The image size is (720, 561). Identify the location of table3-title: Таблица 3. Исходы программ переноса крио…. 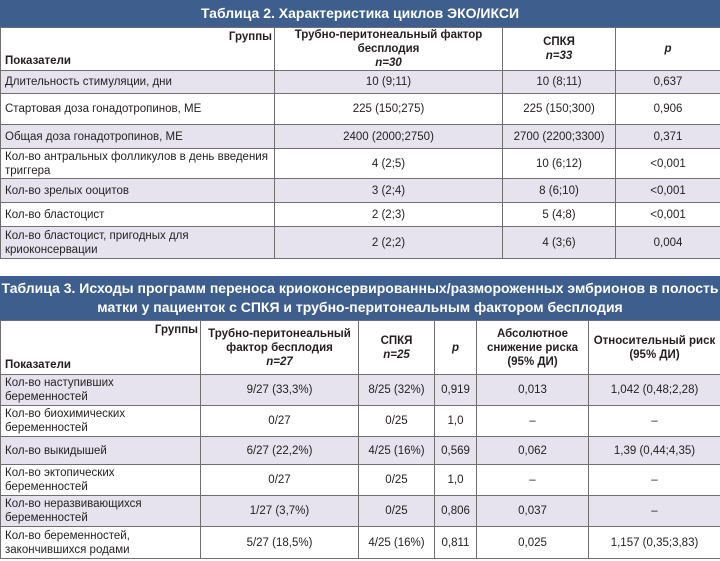
(360, 298).